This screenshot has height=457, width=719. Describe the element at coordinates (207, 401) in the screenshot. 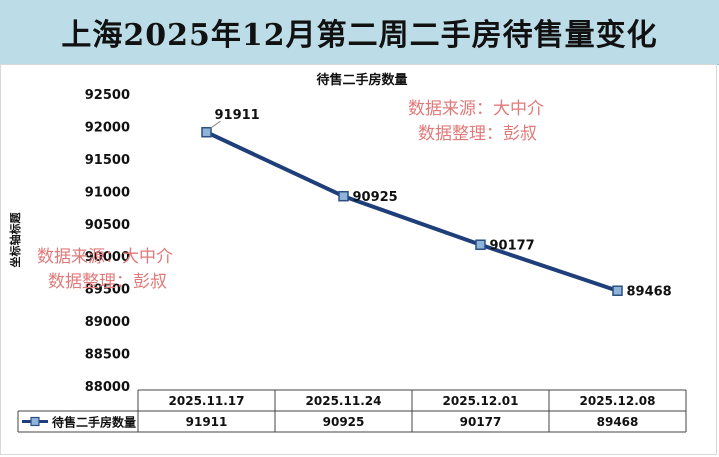

I see `x-category-label: 2025.11.17` at that location.